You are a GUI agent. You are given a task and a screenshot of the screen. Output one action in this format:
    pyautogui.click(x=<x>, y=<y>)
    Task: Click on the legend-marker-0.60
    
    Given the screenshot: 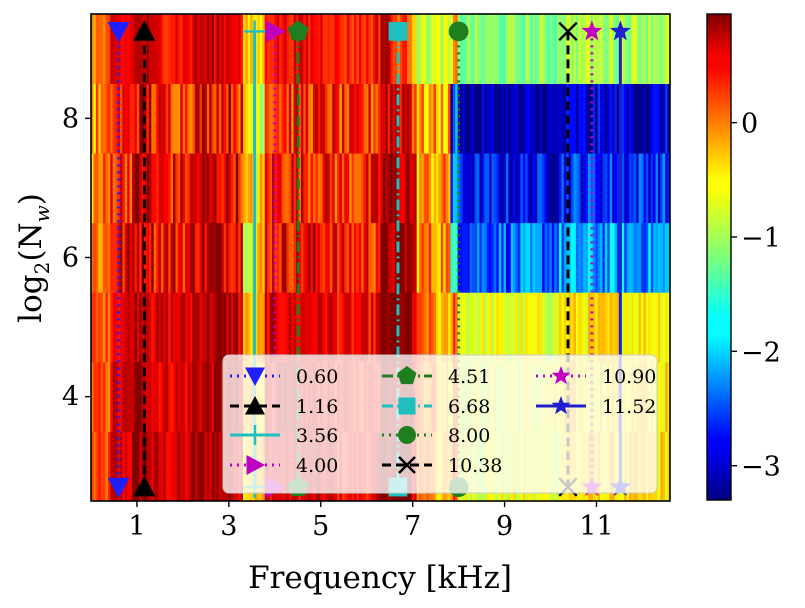 What is the action you would take?
    pyautogui.click(x=255, y=376)
    